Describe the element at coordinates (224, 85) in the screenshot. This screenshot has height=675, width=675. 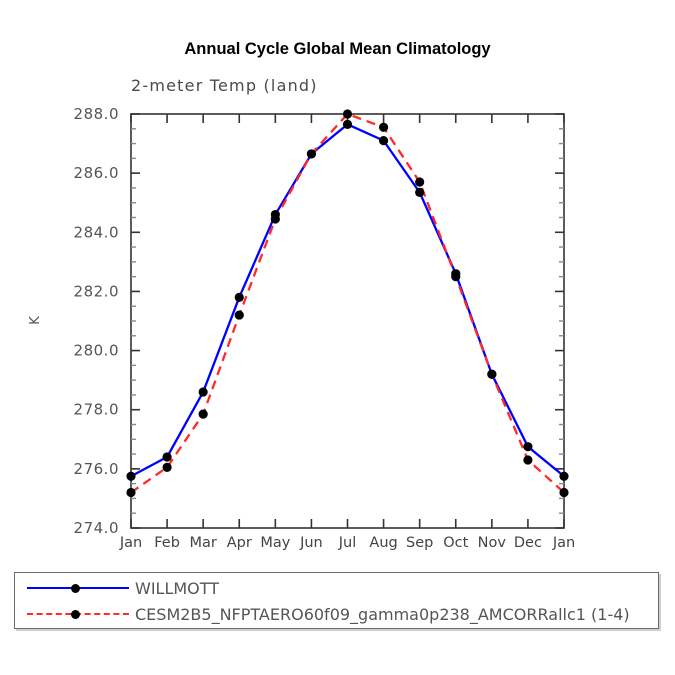
I see `chart-subtitle: 2-meter Temp (land)` at that location.